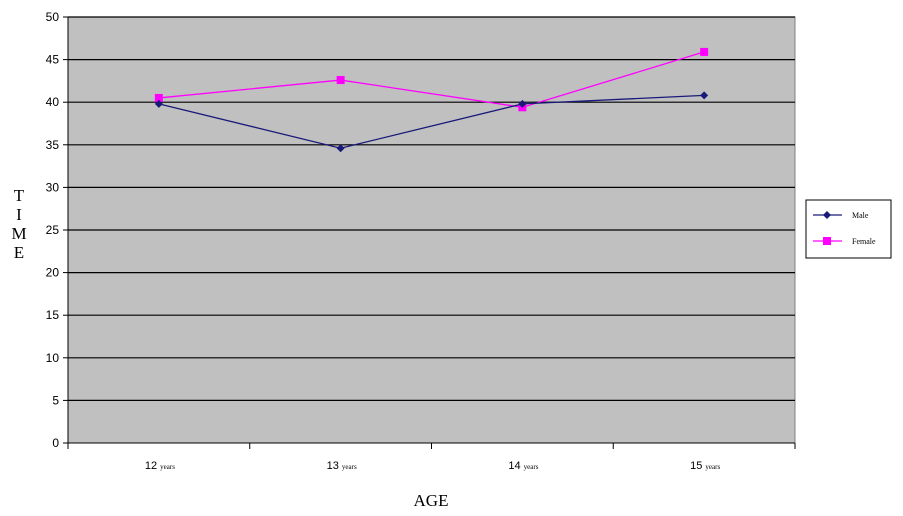 The image size is (903, 516). What do you see at coordinates (827, 215) in the screenshot?
I see `legend-marker-male` at bounding box center [827, 215].